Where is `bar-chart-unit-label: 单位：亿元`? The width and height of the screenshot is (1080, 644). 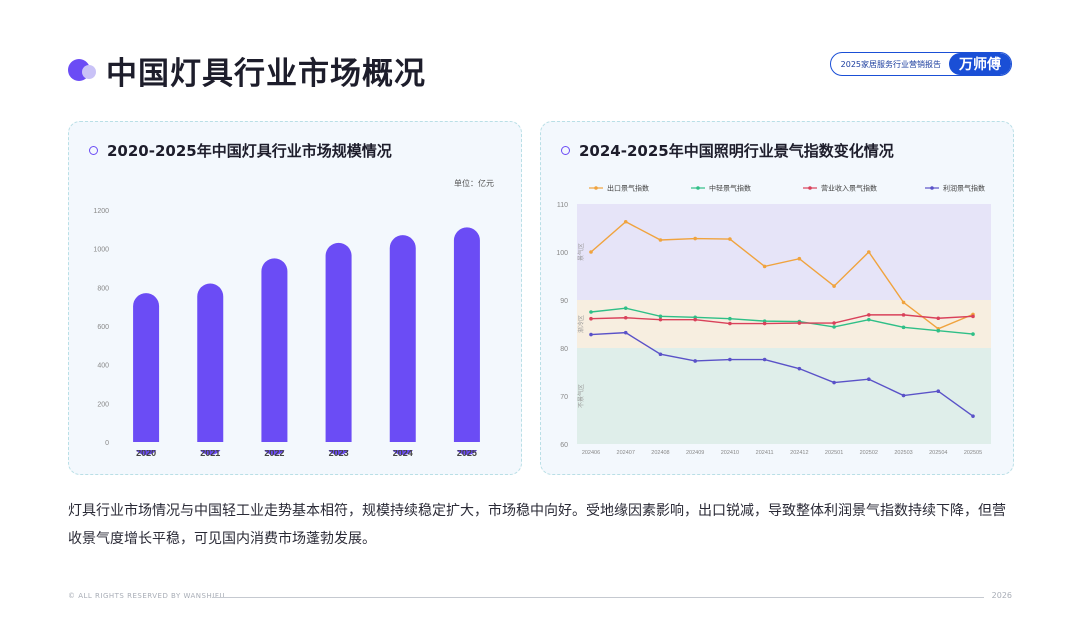 bar-chart-unit-label: 单位：亿元 is located at coordinates (474, 183).